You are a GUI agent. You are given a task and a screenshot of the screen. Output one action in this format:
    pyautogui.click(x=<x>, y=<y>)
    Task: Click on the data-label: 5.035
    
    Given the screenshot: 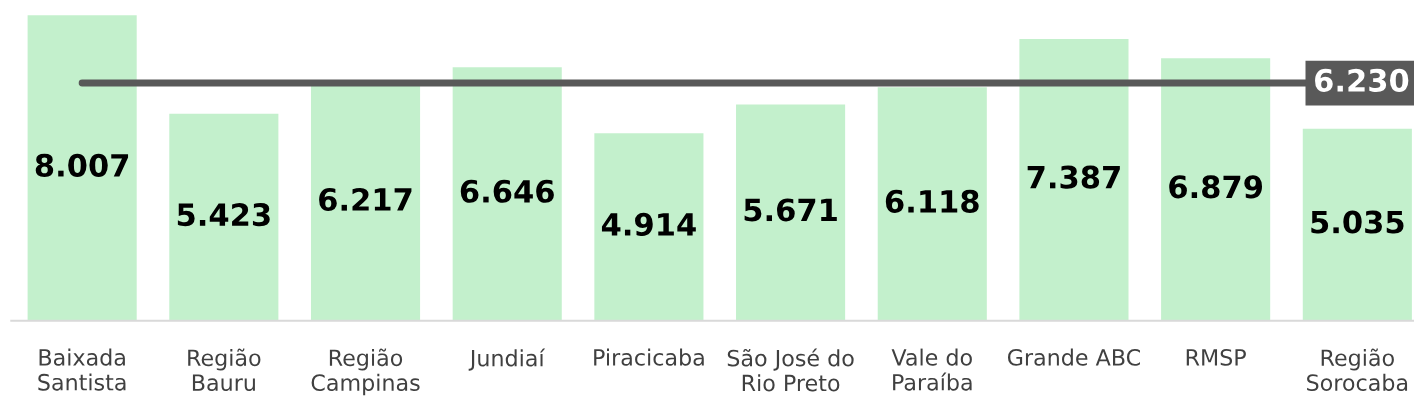 What is the action you would take?
    pyautogui.click(x=1357, y=222)
    